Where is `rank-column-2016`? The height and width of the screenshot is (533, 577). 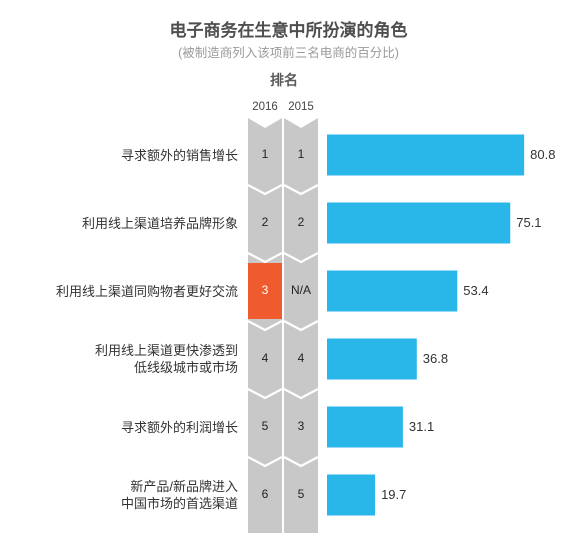
rank-column-2016 is located at coordinates (265, 325).